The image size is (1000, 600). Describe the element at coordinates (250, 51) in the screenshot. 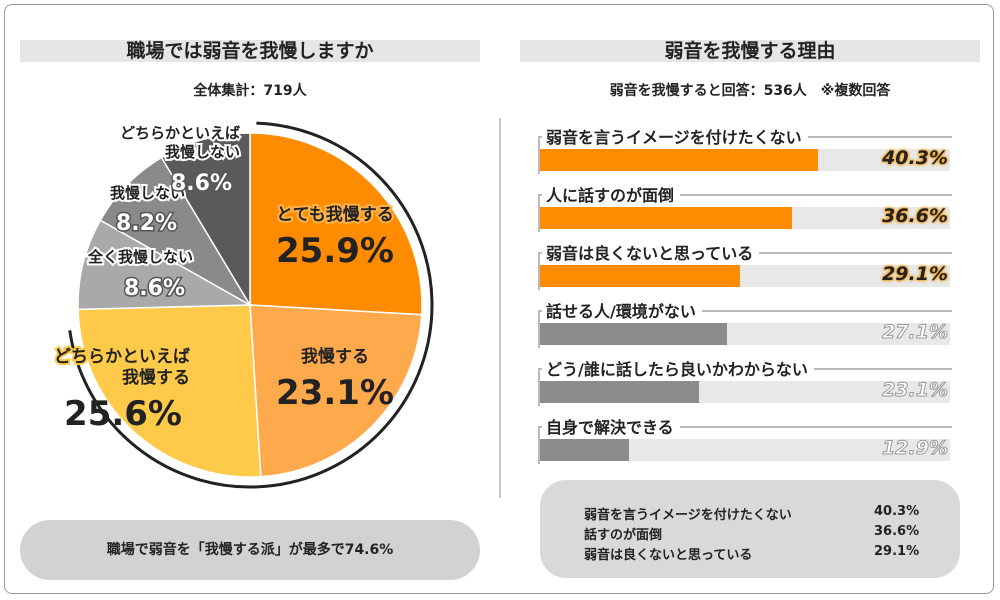

I see `left-panel-title: 職場では弱音を我慢しますか` at that location.